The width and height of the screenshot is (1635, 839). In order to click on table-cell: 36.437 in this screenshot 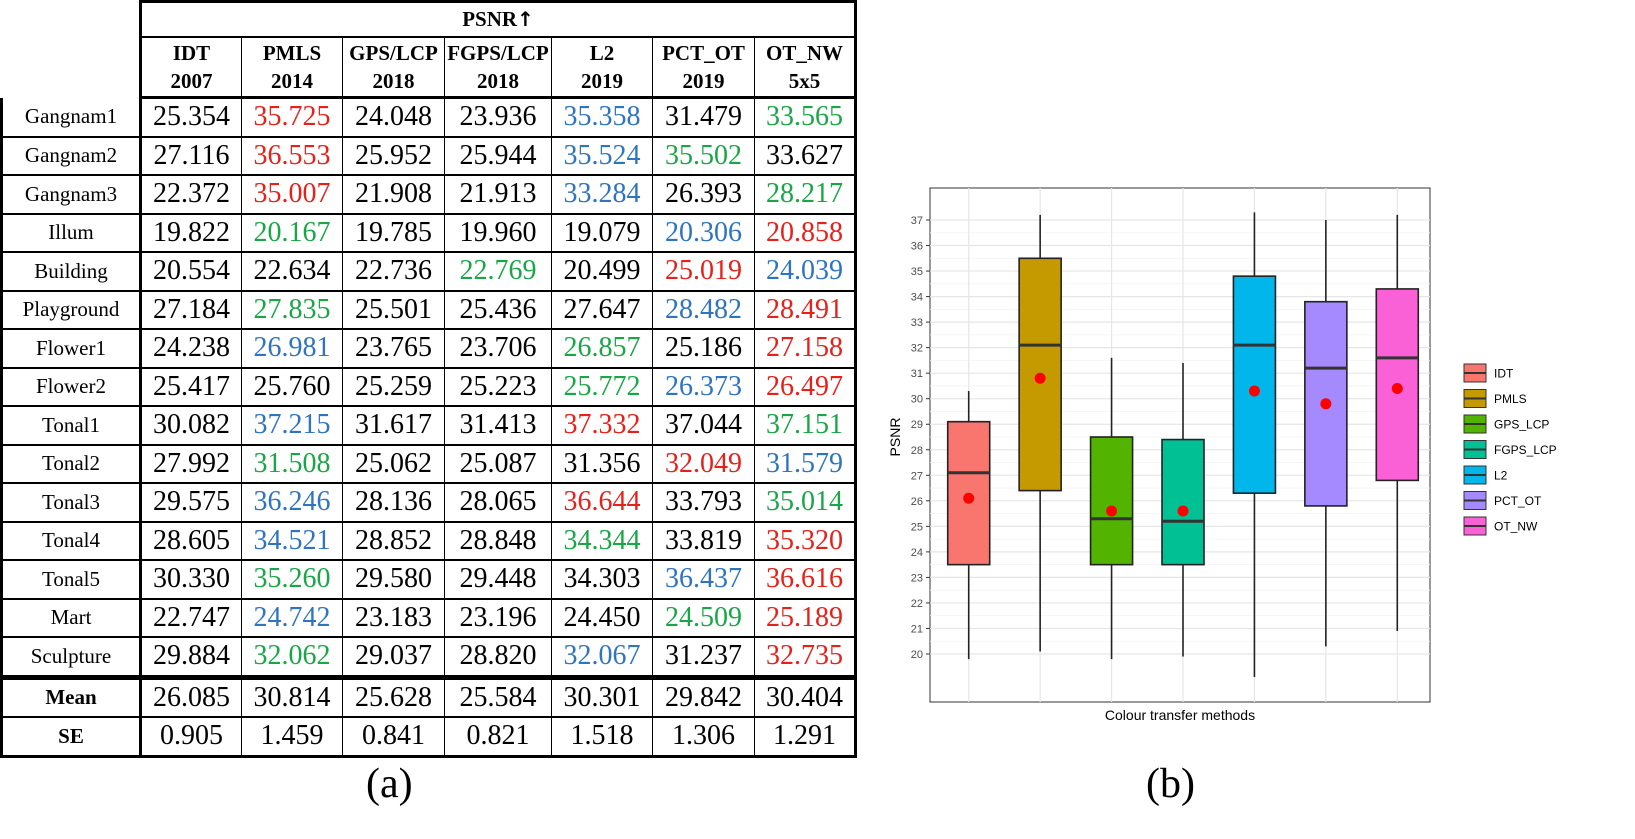, I will do `click(703, 580)`.